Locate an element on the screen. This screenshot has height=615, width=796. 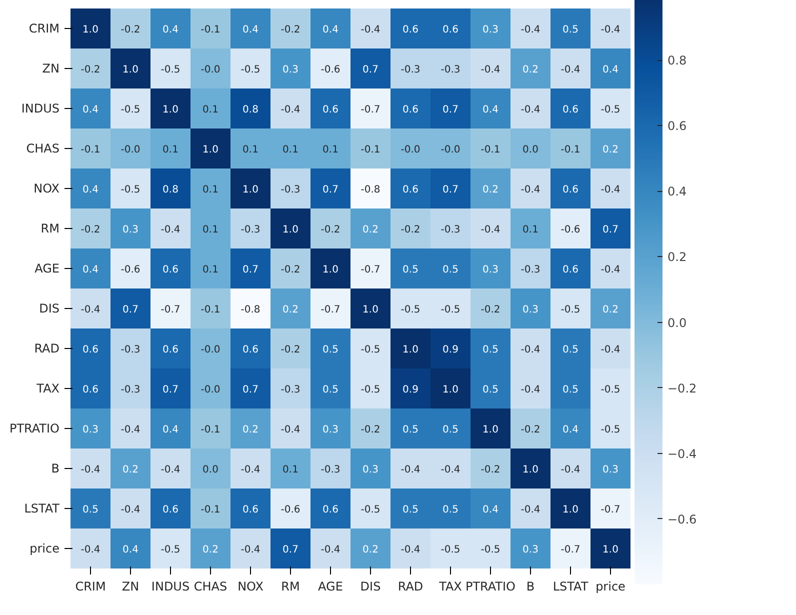
color-bar-label: 0.0 is located at coordinates (677, 323).